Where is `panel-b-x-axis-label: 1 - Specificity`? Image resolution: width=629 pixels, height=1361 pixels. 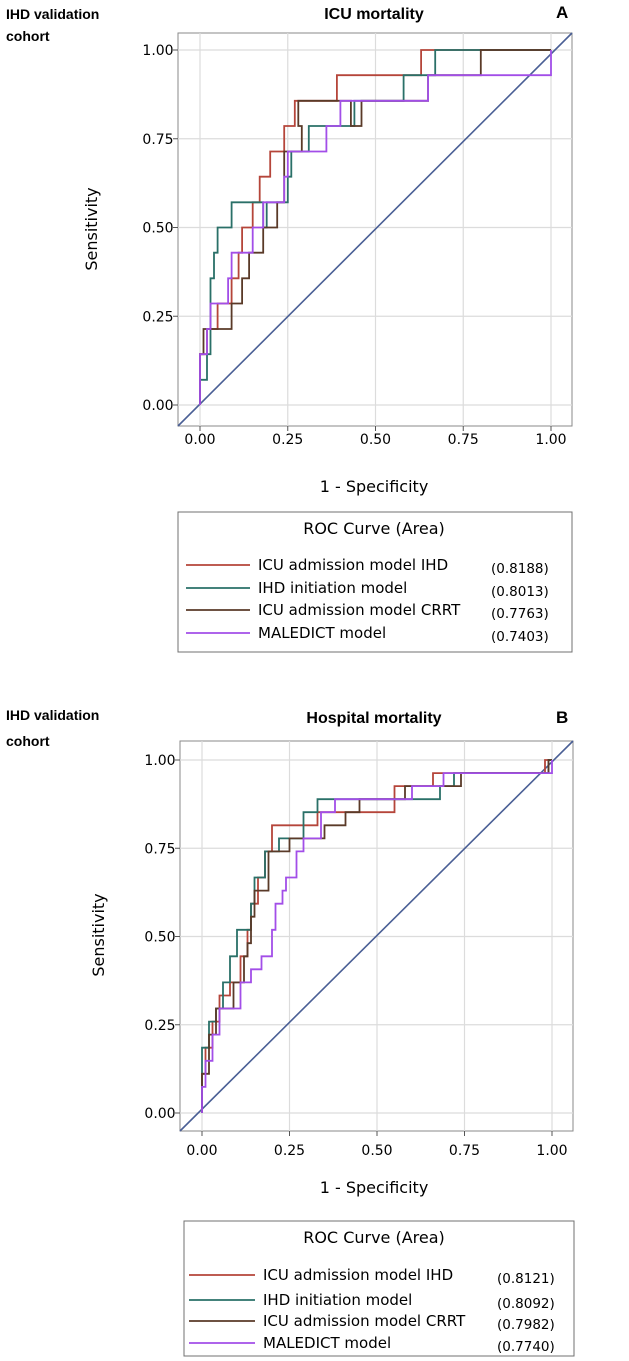 panel-b-x-axis-label: 1 - Specificity is located at coordinates (374, 1187).